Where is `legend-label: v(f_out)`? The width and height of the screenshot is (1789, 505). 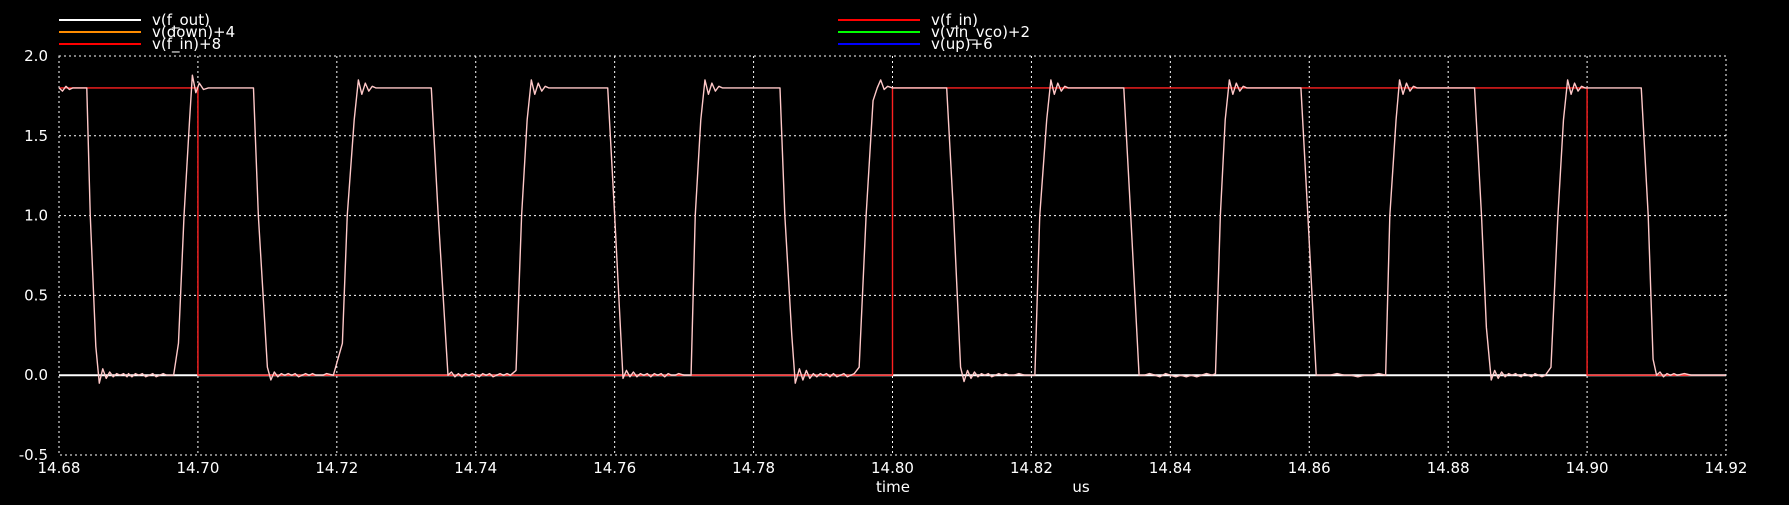
legend-label: v(f_out) is located at coordinates (181, 20).